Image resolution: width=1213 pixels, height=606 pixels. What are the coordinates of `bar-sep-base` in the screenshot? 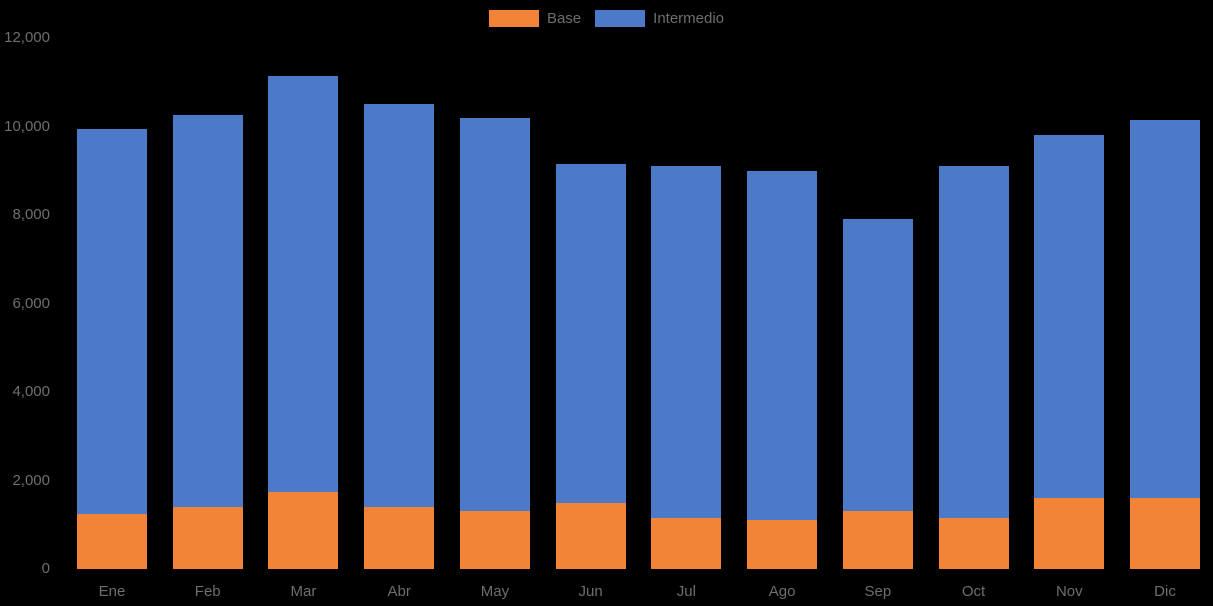 It's located at (877, 540).